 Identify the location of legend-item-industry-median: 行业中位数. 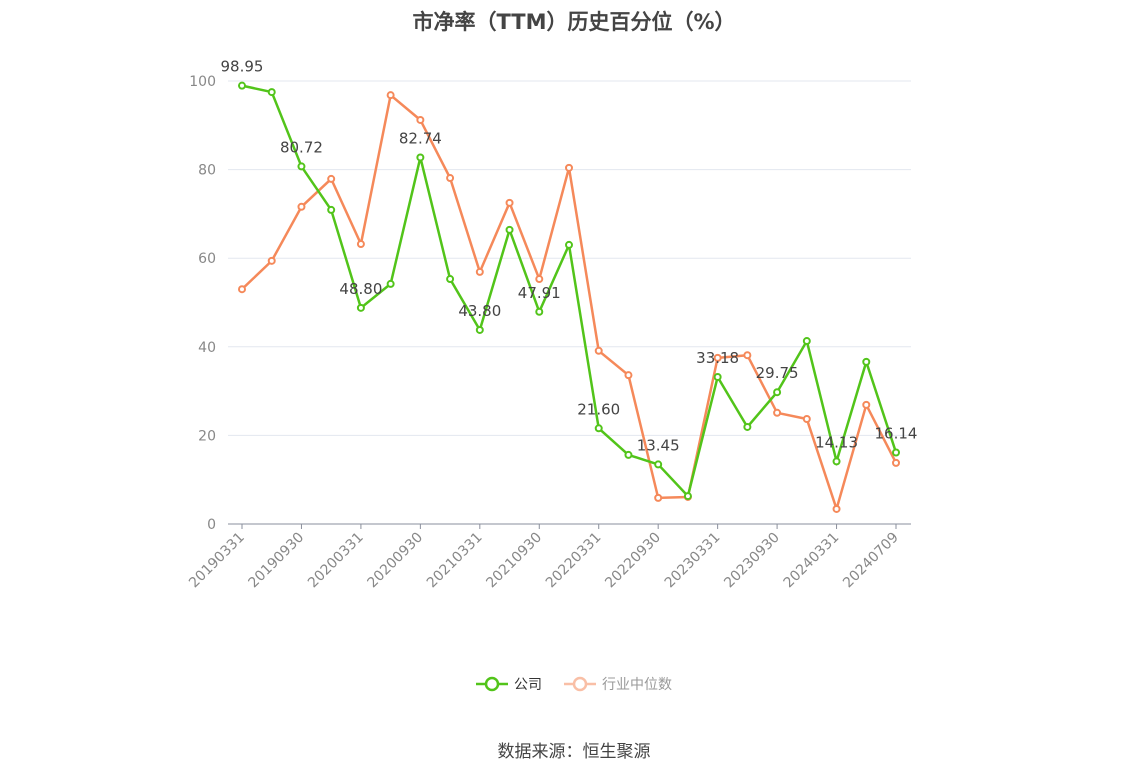
(618, 684).